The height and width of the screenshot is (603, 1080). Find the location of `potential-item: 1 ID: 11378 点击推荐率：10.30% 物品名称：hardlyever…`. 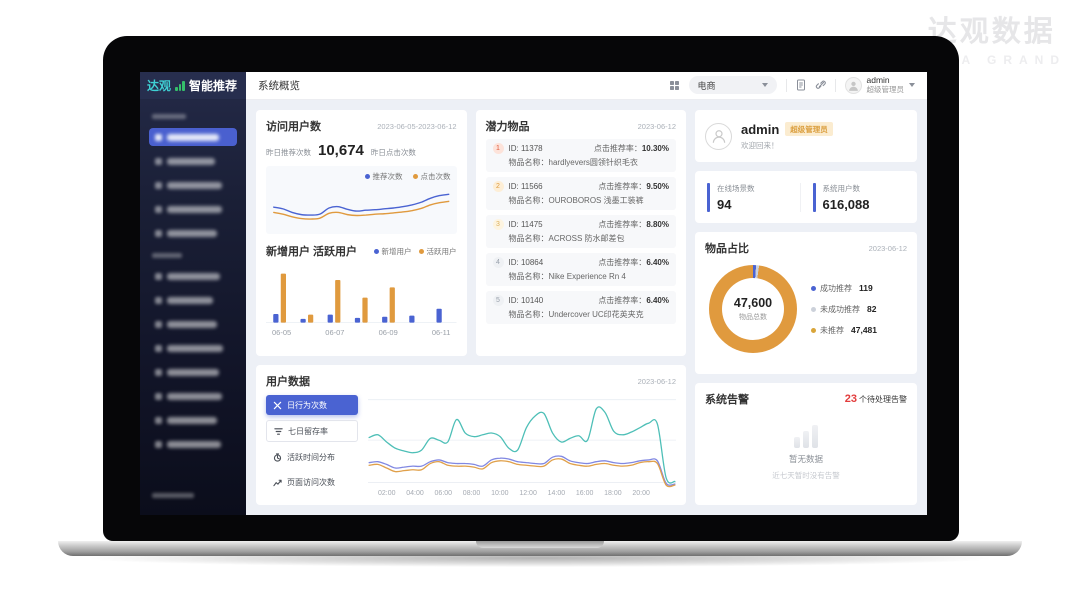

potential-item: 1 ID: 11378 点击推荐率：10.30% 物品名称：hardlyever… is located at coordinates (580, 155).